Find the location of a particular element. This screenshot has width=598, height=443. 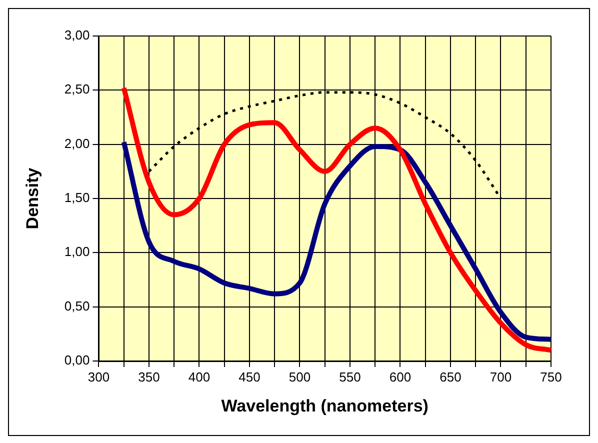

y-tick-label: 3,00 is located at coordinates (77, 35).